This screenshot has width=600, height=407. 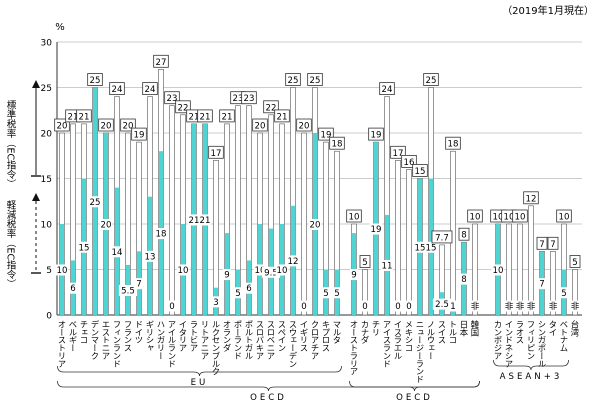 What do you see at coordinates (531, 340) in the screenshot?
I see `x-label-41: フィリピン` at bounding box center [531, 340].